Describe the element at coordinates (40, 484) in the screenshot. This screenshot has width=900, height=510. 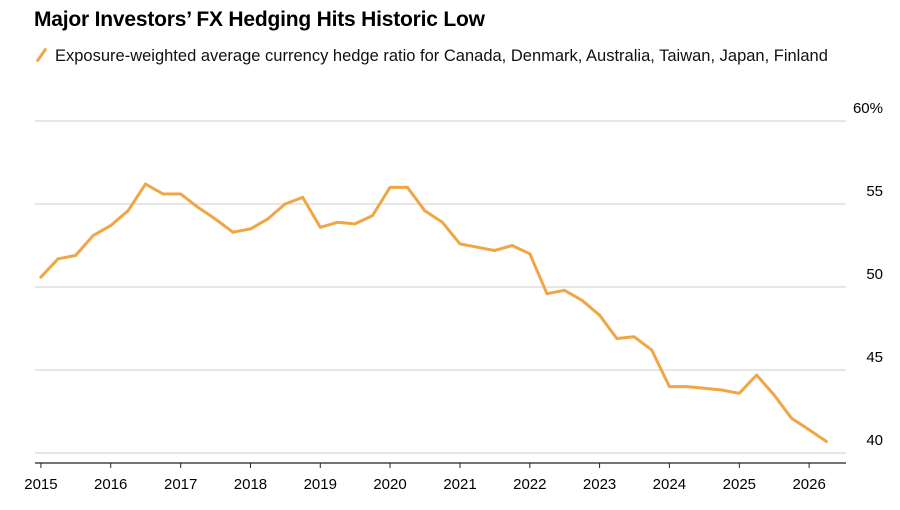
I see `x-tick-label-2015: 2015` at that location.